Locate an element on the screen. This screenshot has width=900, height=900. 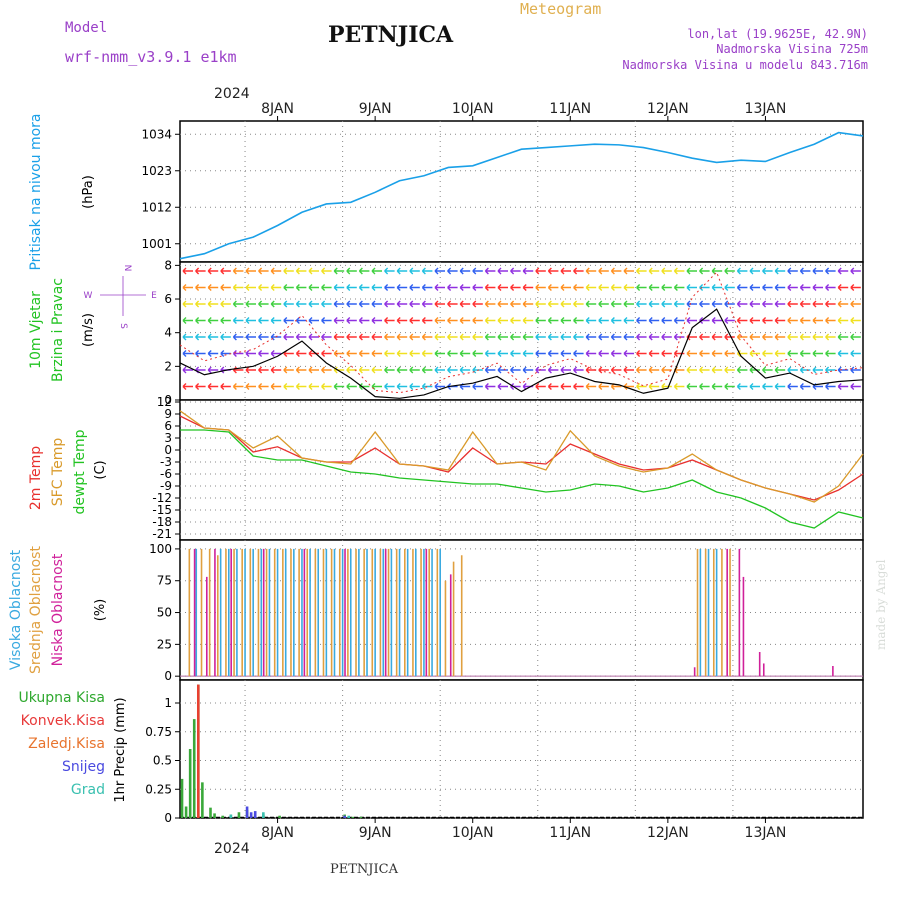
xtick-label-top: 13JAN is located at coordinates (766, 109).